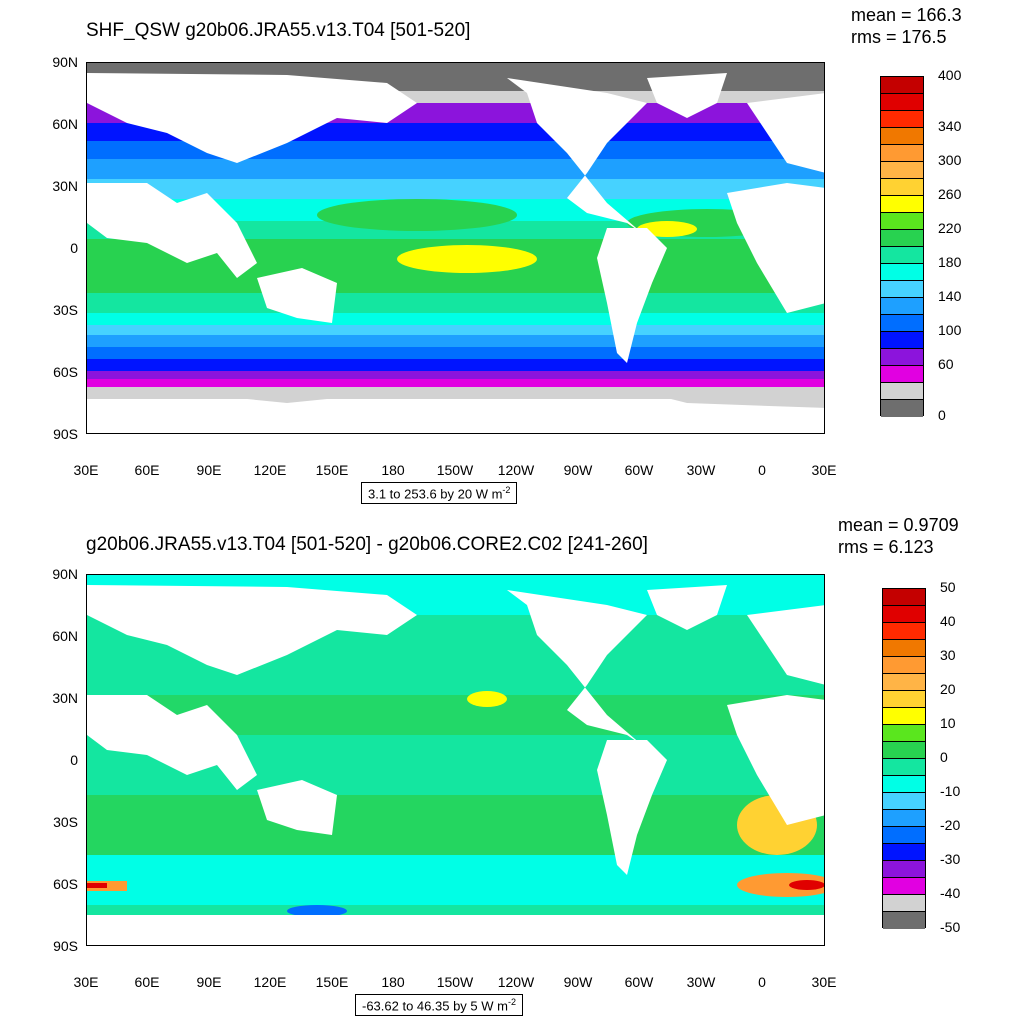 The image size is (1024, 1024). I want to click on bottom-lon-label: 150W, so click(455, 982).